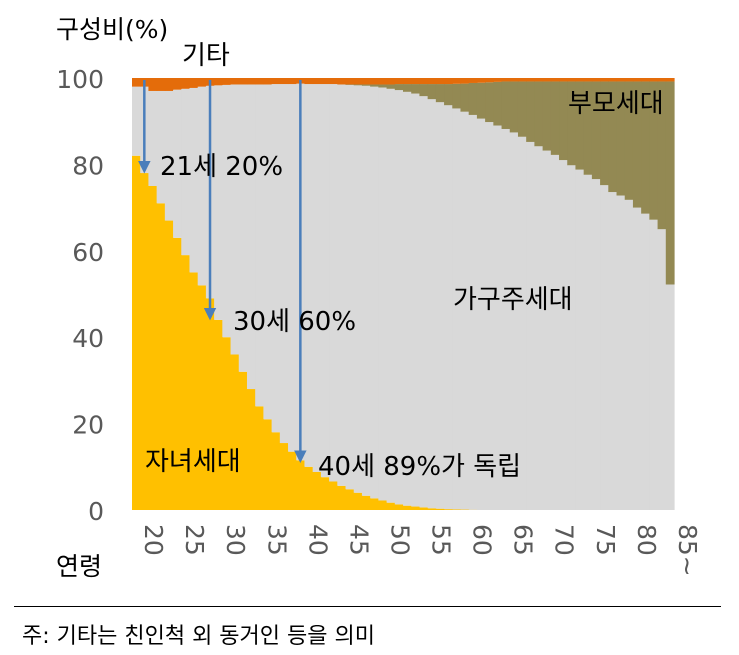  I want to click on x-tick-label-60: 60, so click(482, 540).